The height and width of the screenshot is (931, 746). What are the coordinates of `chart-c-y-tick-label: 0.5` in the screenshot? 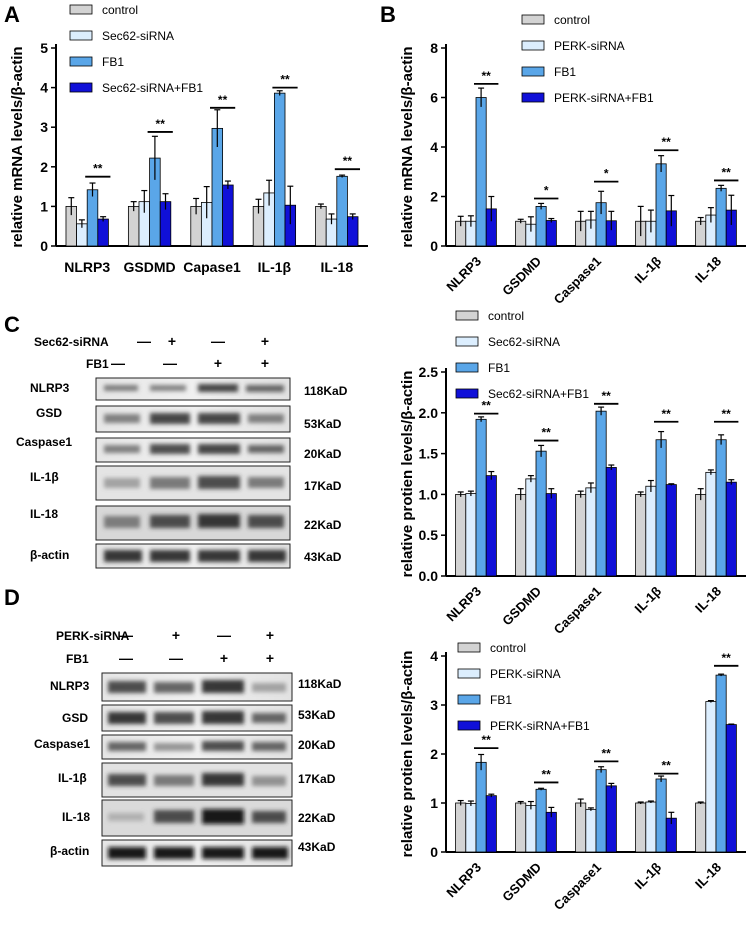 It's located at (429, 535).